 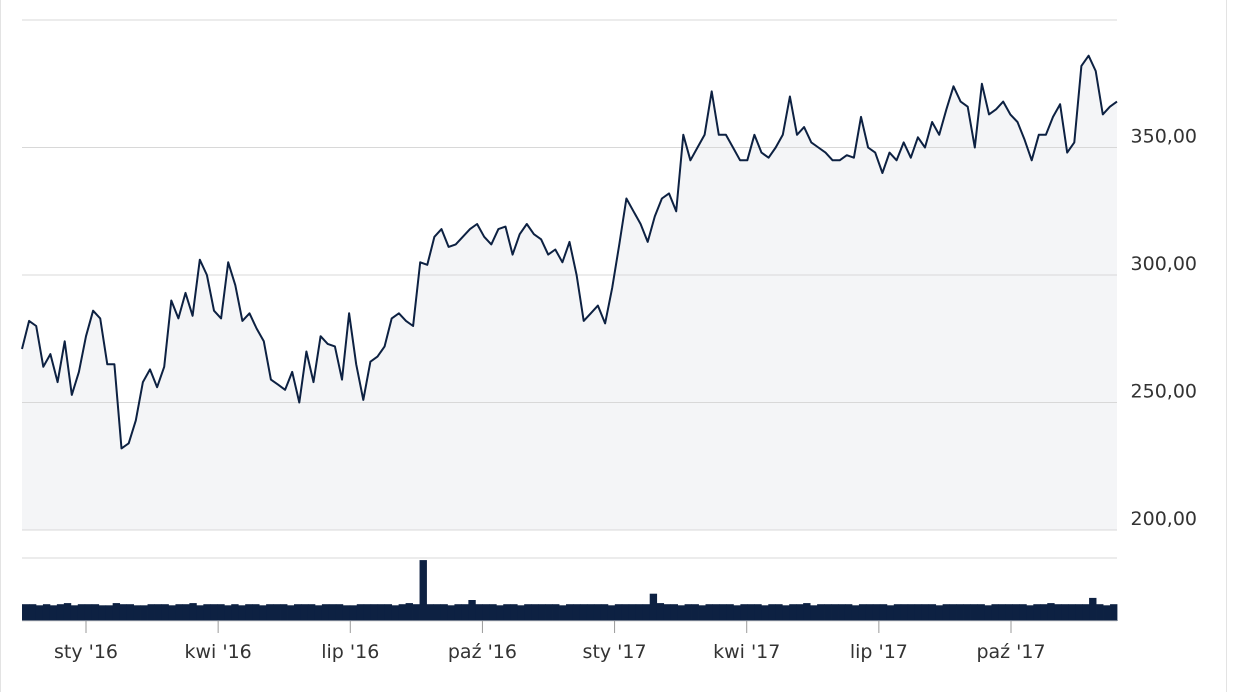 What do you see at coordinates (1226, 346) in the screenshot?
I see `right-edge` at bounding box center [1226, 346].